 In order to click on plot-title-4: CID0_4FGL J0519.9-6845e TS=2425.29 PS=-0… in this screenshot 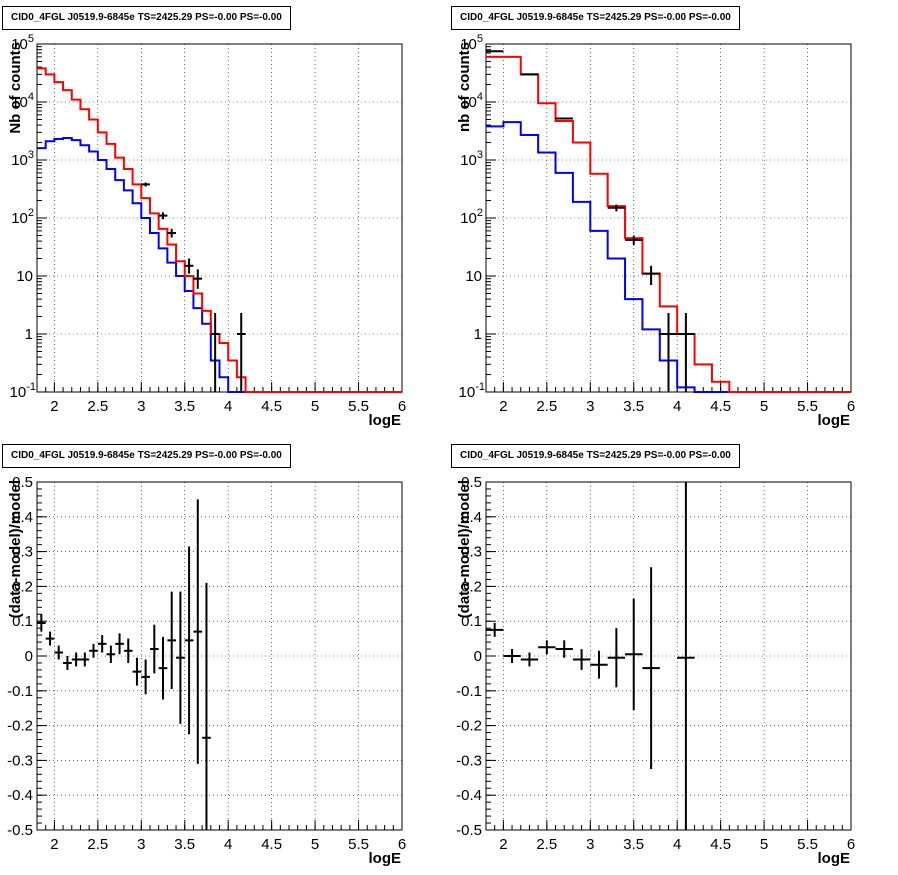, I will do `click(595, 456)`.